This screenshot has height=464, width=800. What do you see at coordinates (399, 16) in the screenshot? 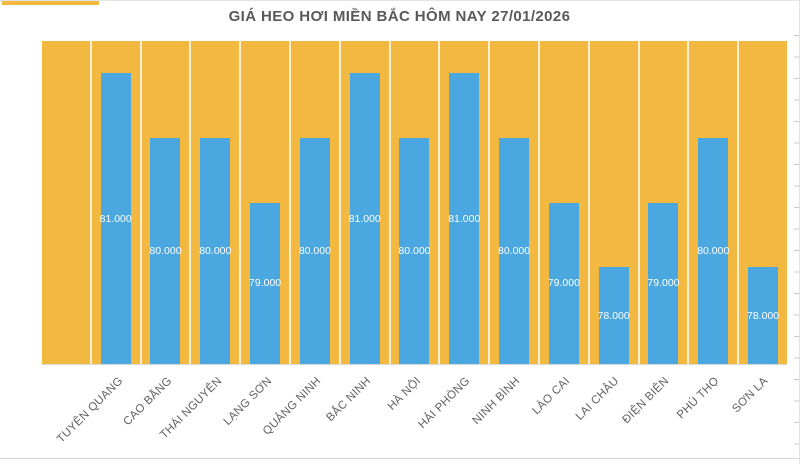
I see `chart-title: GIÁ HEO HƠI MIỀN BẮC HÔM NAY 27/01/2026` at bounding box center [399, 16].